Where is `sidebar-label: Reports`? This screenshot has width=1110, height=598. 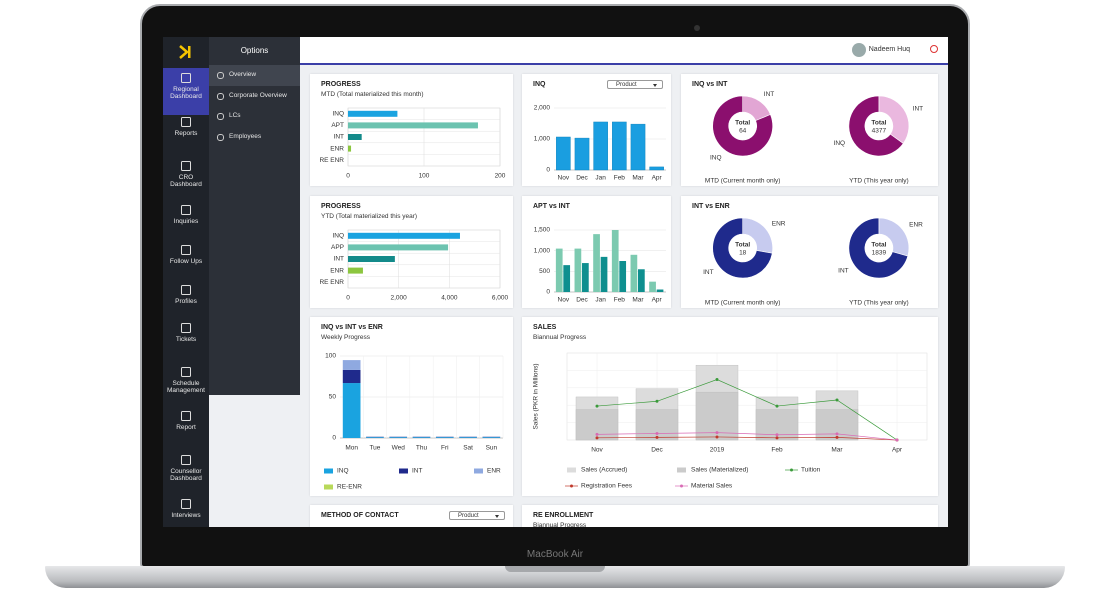 sidebar-label: Reports is located at coordinates (186, 133).